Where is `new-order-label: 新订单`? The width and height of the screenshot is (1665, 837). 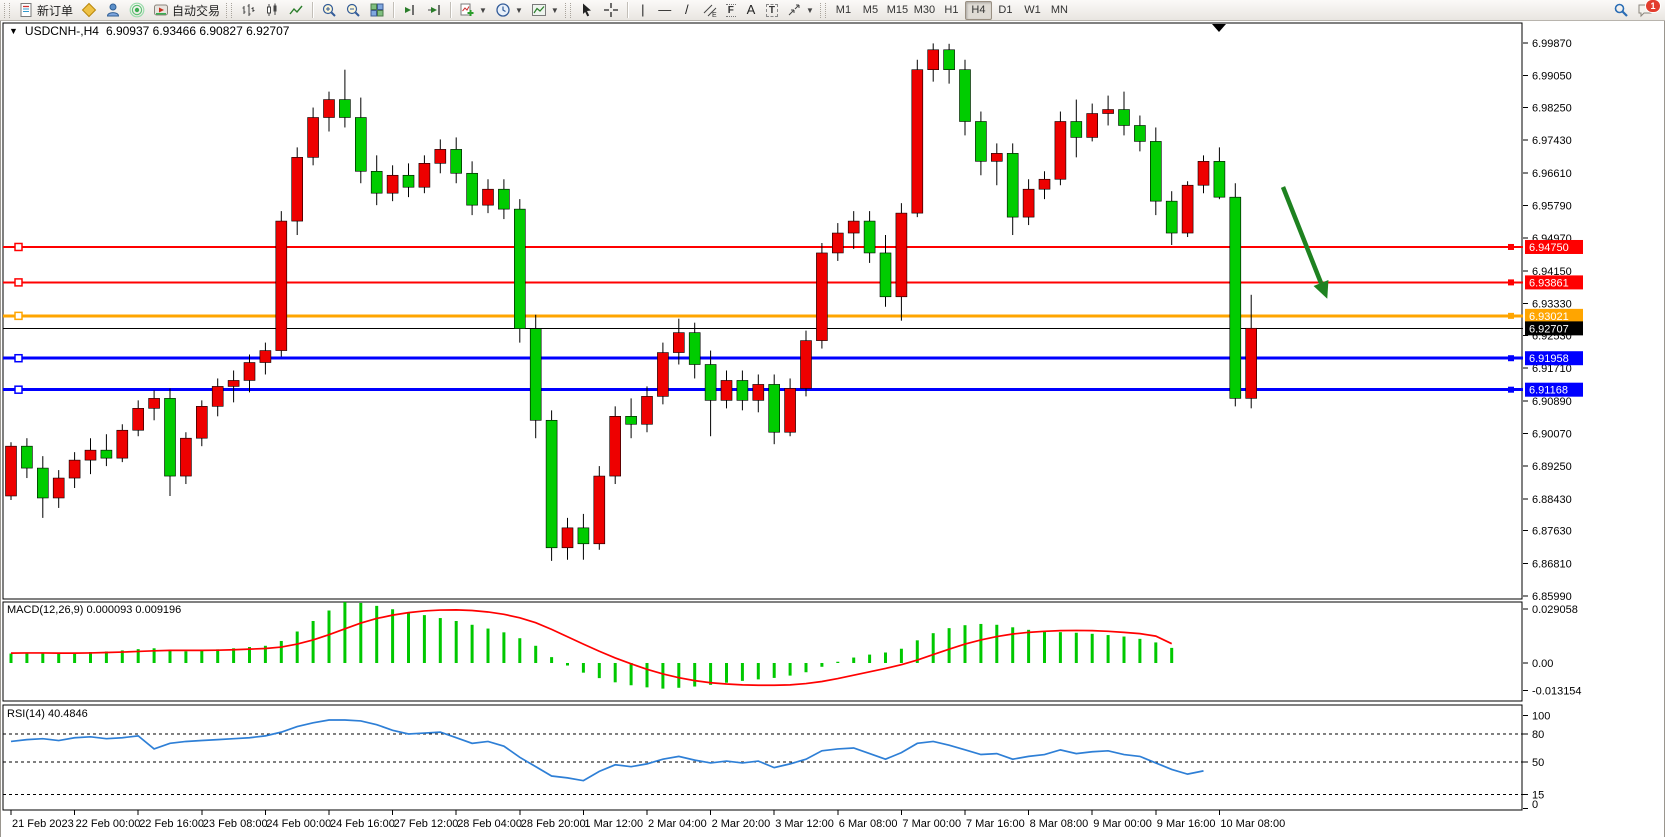
new-order-label: 新订单 is located at coordinates (55, 10).